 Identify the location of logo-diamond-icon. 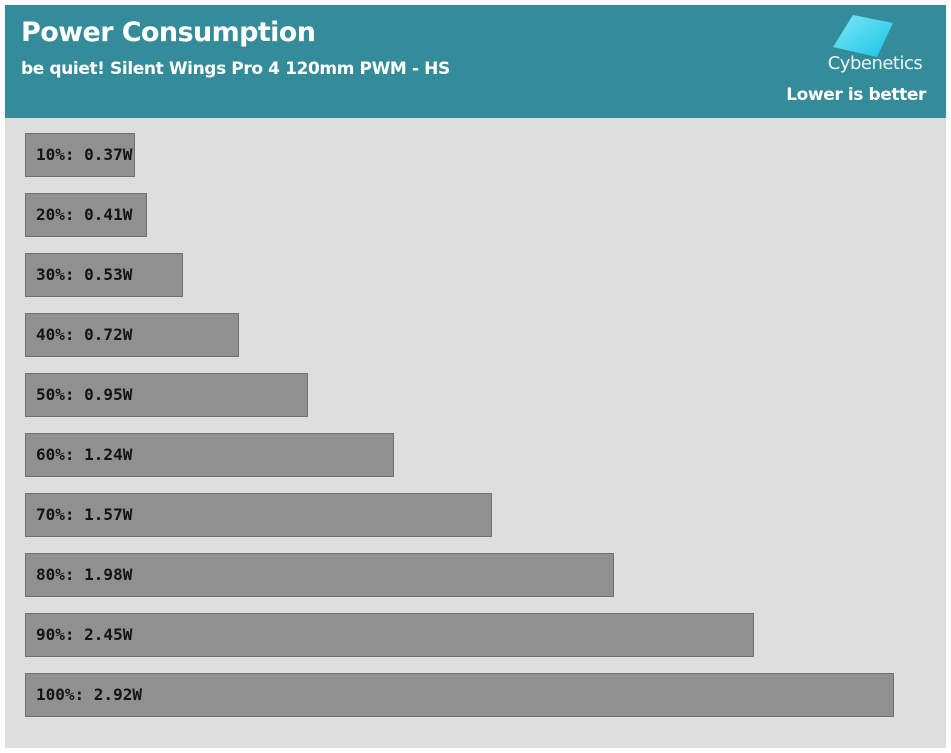
(863, 36).